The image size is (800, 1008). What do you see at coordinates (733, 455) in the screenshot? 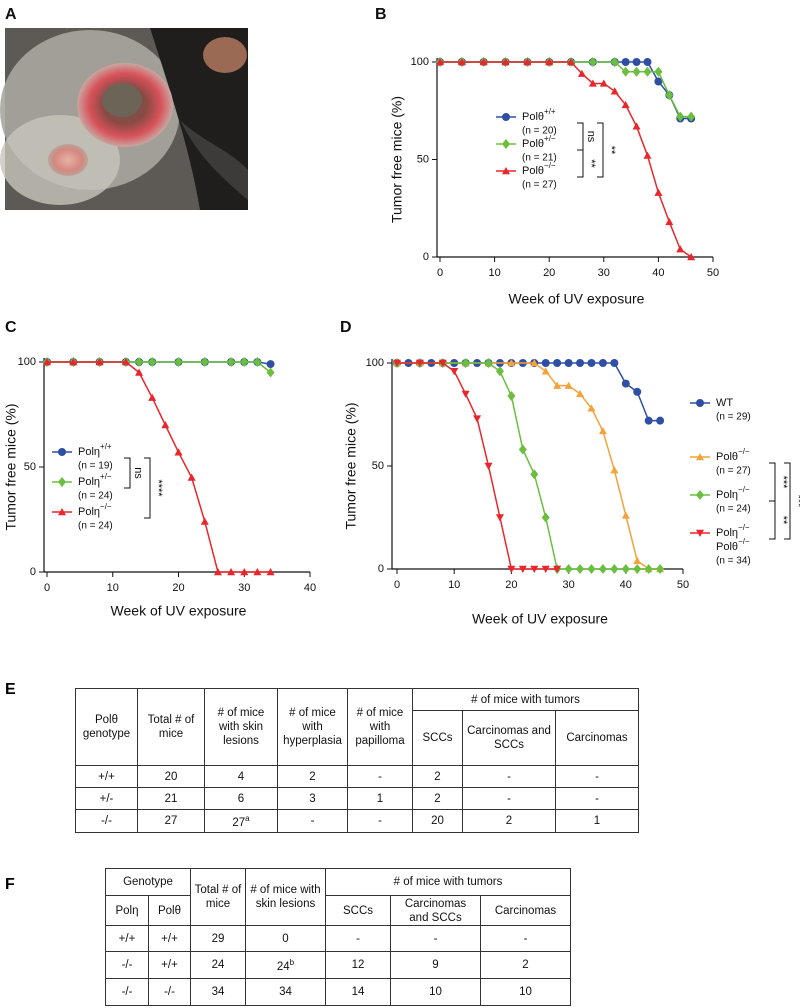
I see `legend-label: Polθ−/−​` at bounding box center [733, 455].